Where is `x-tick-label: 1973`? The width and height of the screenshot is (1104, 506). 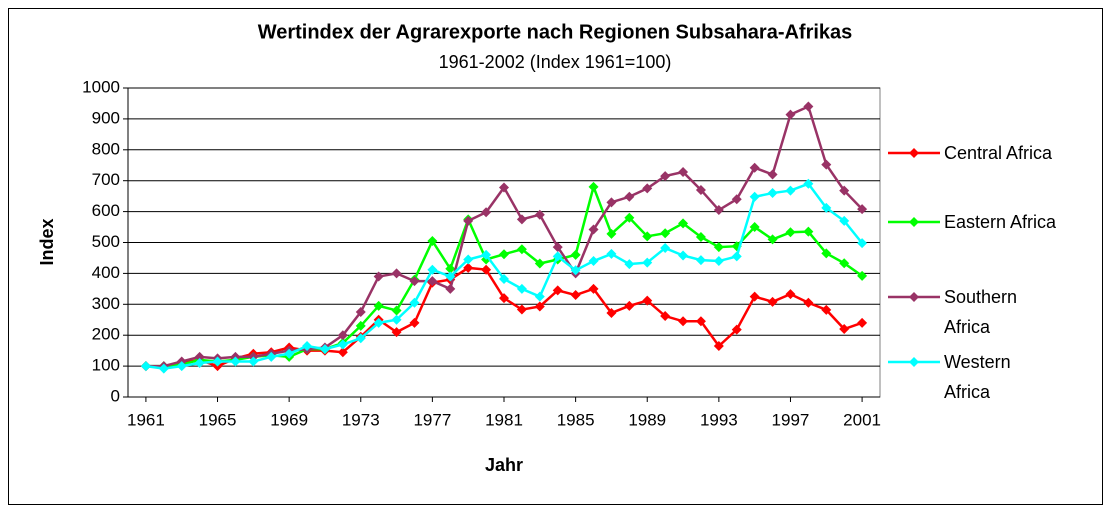 x-tick-label: 1973 is located at coordinates (361, 419).